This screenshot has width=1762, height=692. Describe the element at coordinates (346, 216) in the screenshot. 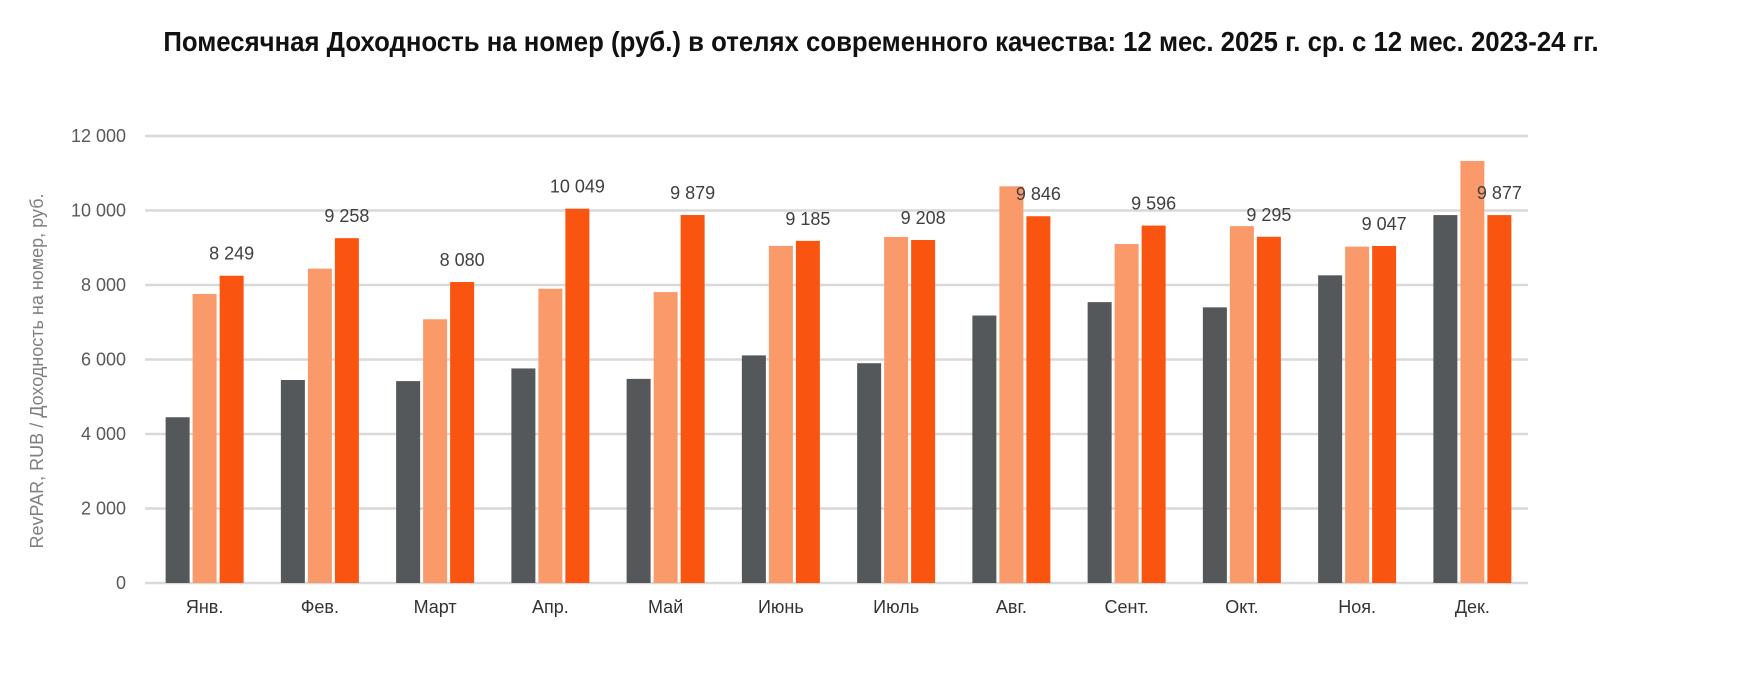

I see `data-label: 9 258` at that location.